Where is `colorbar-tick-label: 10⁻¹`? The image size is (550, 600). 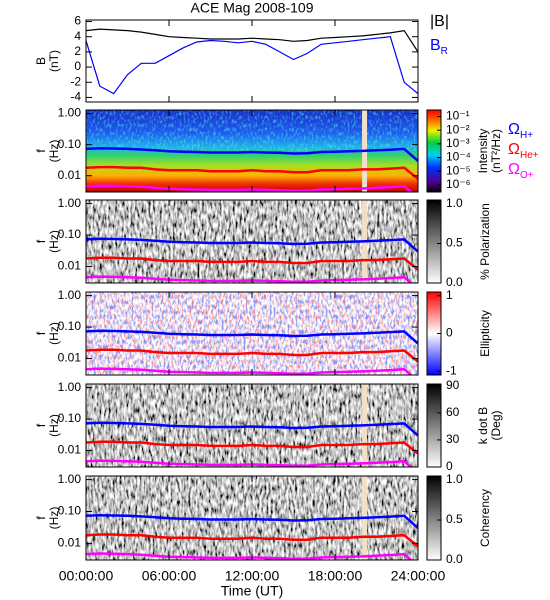
colorbar-tick-label: 10⁻¹ is located at coordinates (458, 116).